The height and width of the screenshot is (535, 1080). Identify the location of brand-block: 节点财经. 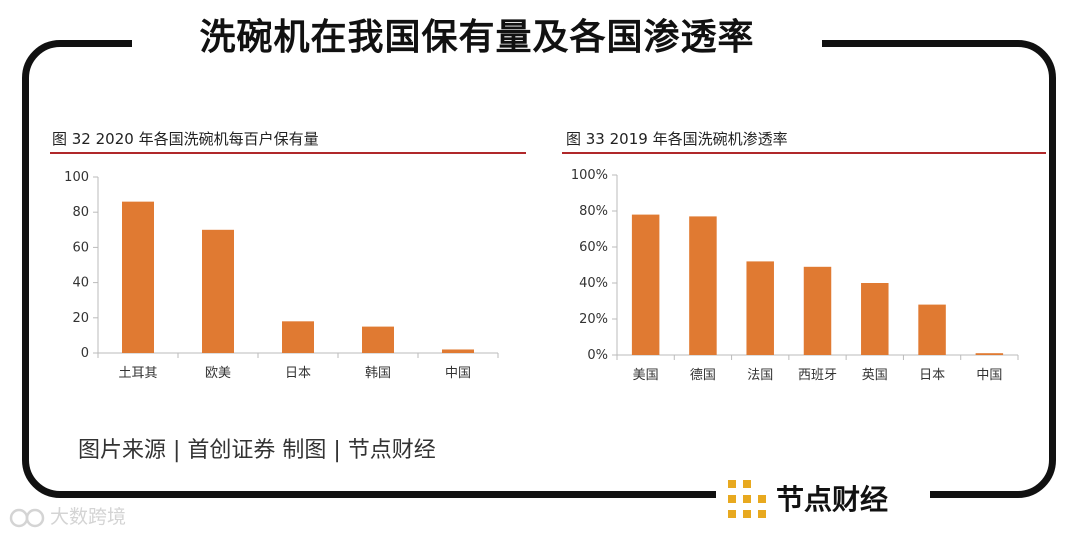
(823, 498).